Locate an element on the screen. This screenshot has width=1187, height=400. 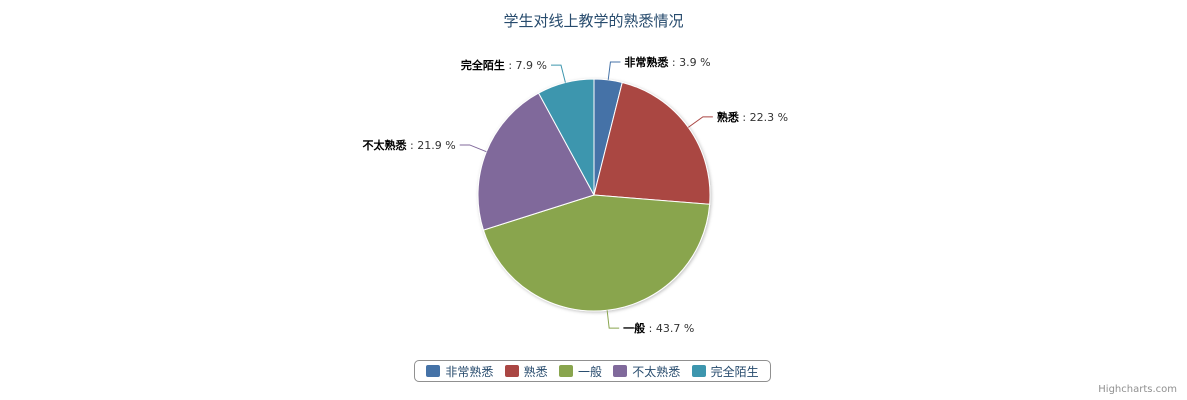
legend-item: 熟悉 is located at coordinates (526, 371).